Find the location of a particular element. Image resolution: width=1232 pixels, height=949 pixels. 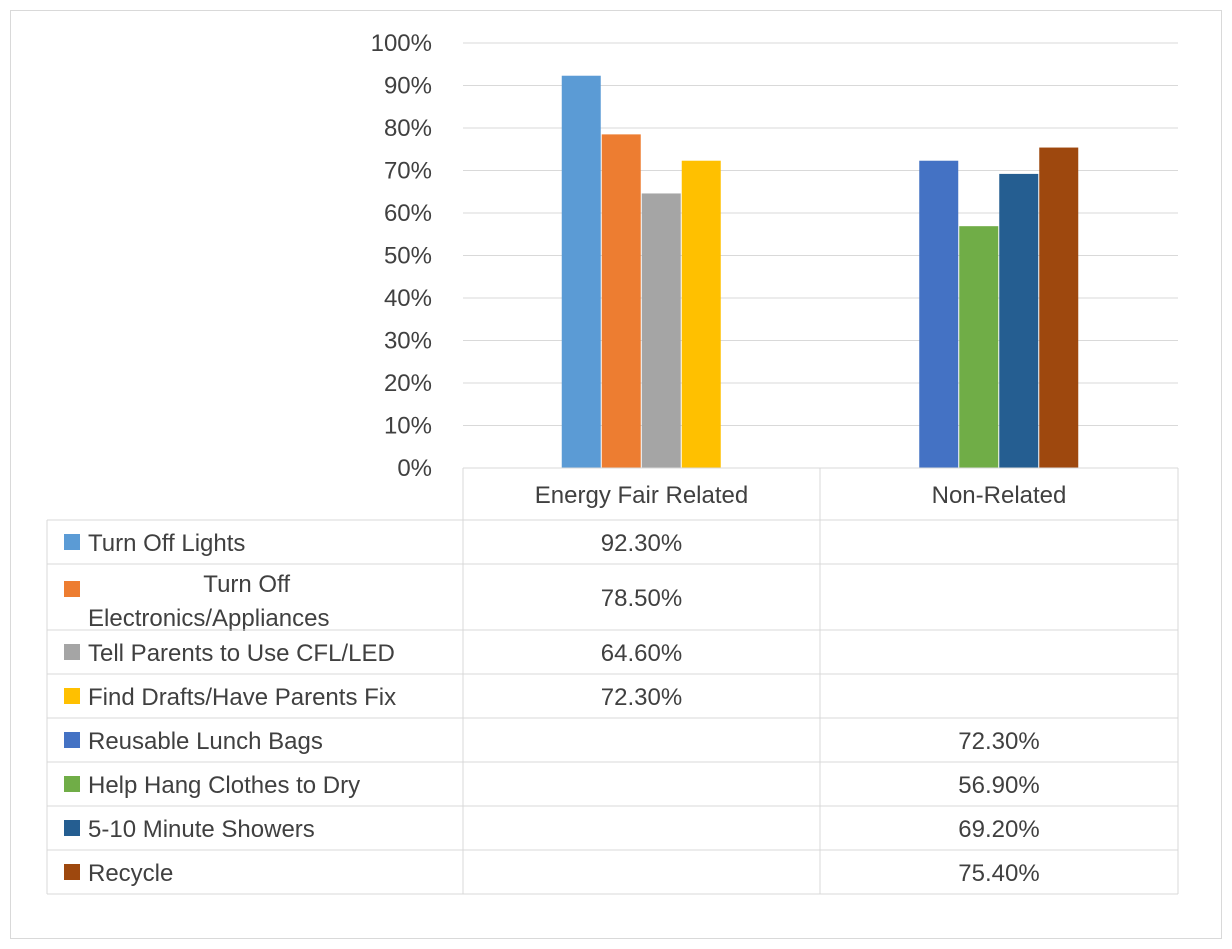

table-row: Find Drafts/Have Parents Fix 72.30% is located at coordinates (373, 697).